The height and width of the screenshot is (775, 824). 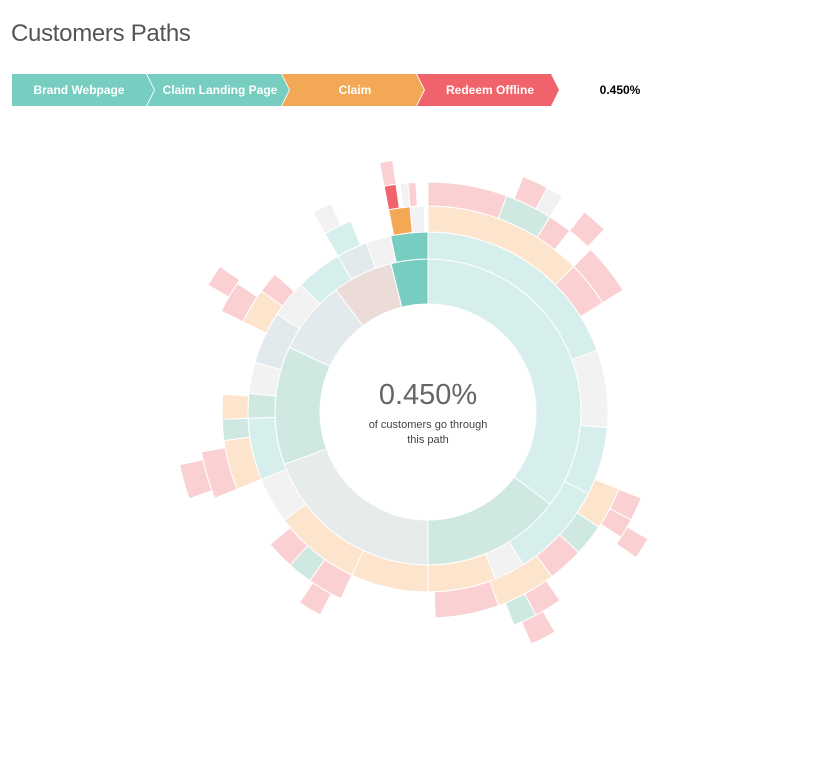 What do you see at coordinates (355, 90) in the screenshot?
I see `breadcrumb-step-label: Claim` at bounding box center [355, 90].